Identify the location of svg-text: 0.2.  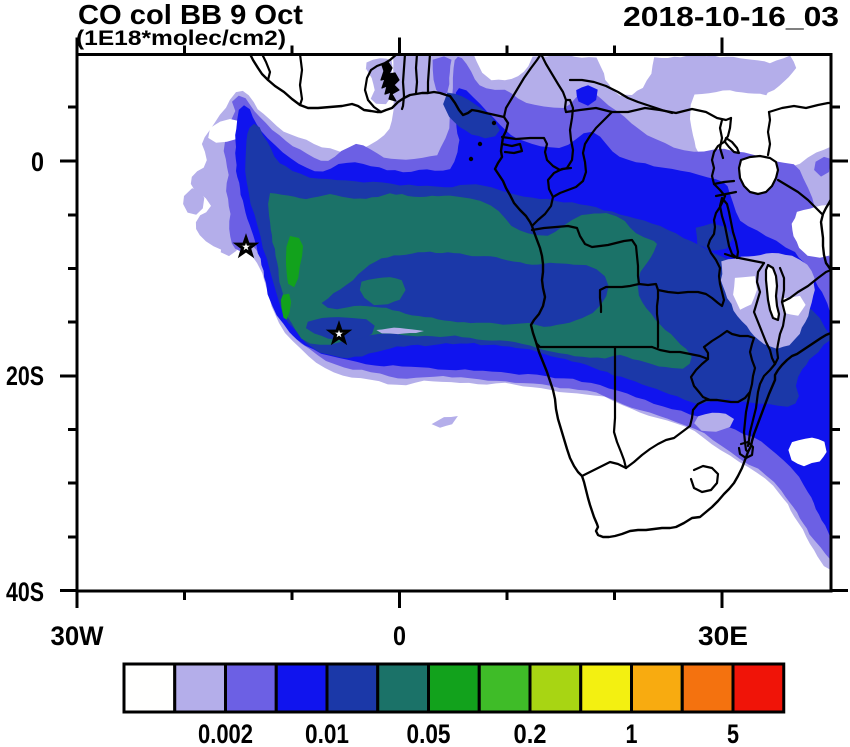
(530, 733).